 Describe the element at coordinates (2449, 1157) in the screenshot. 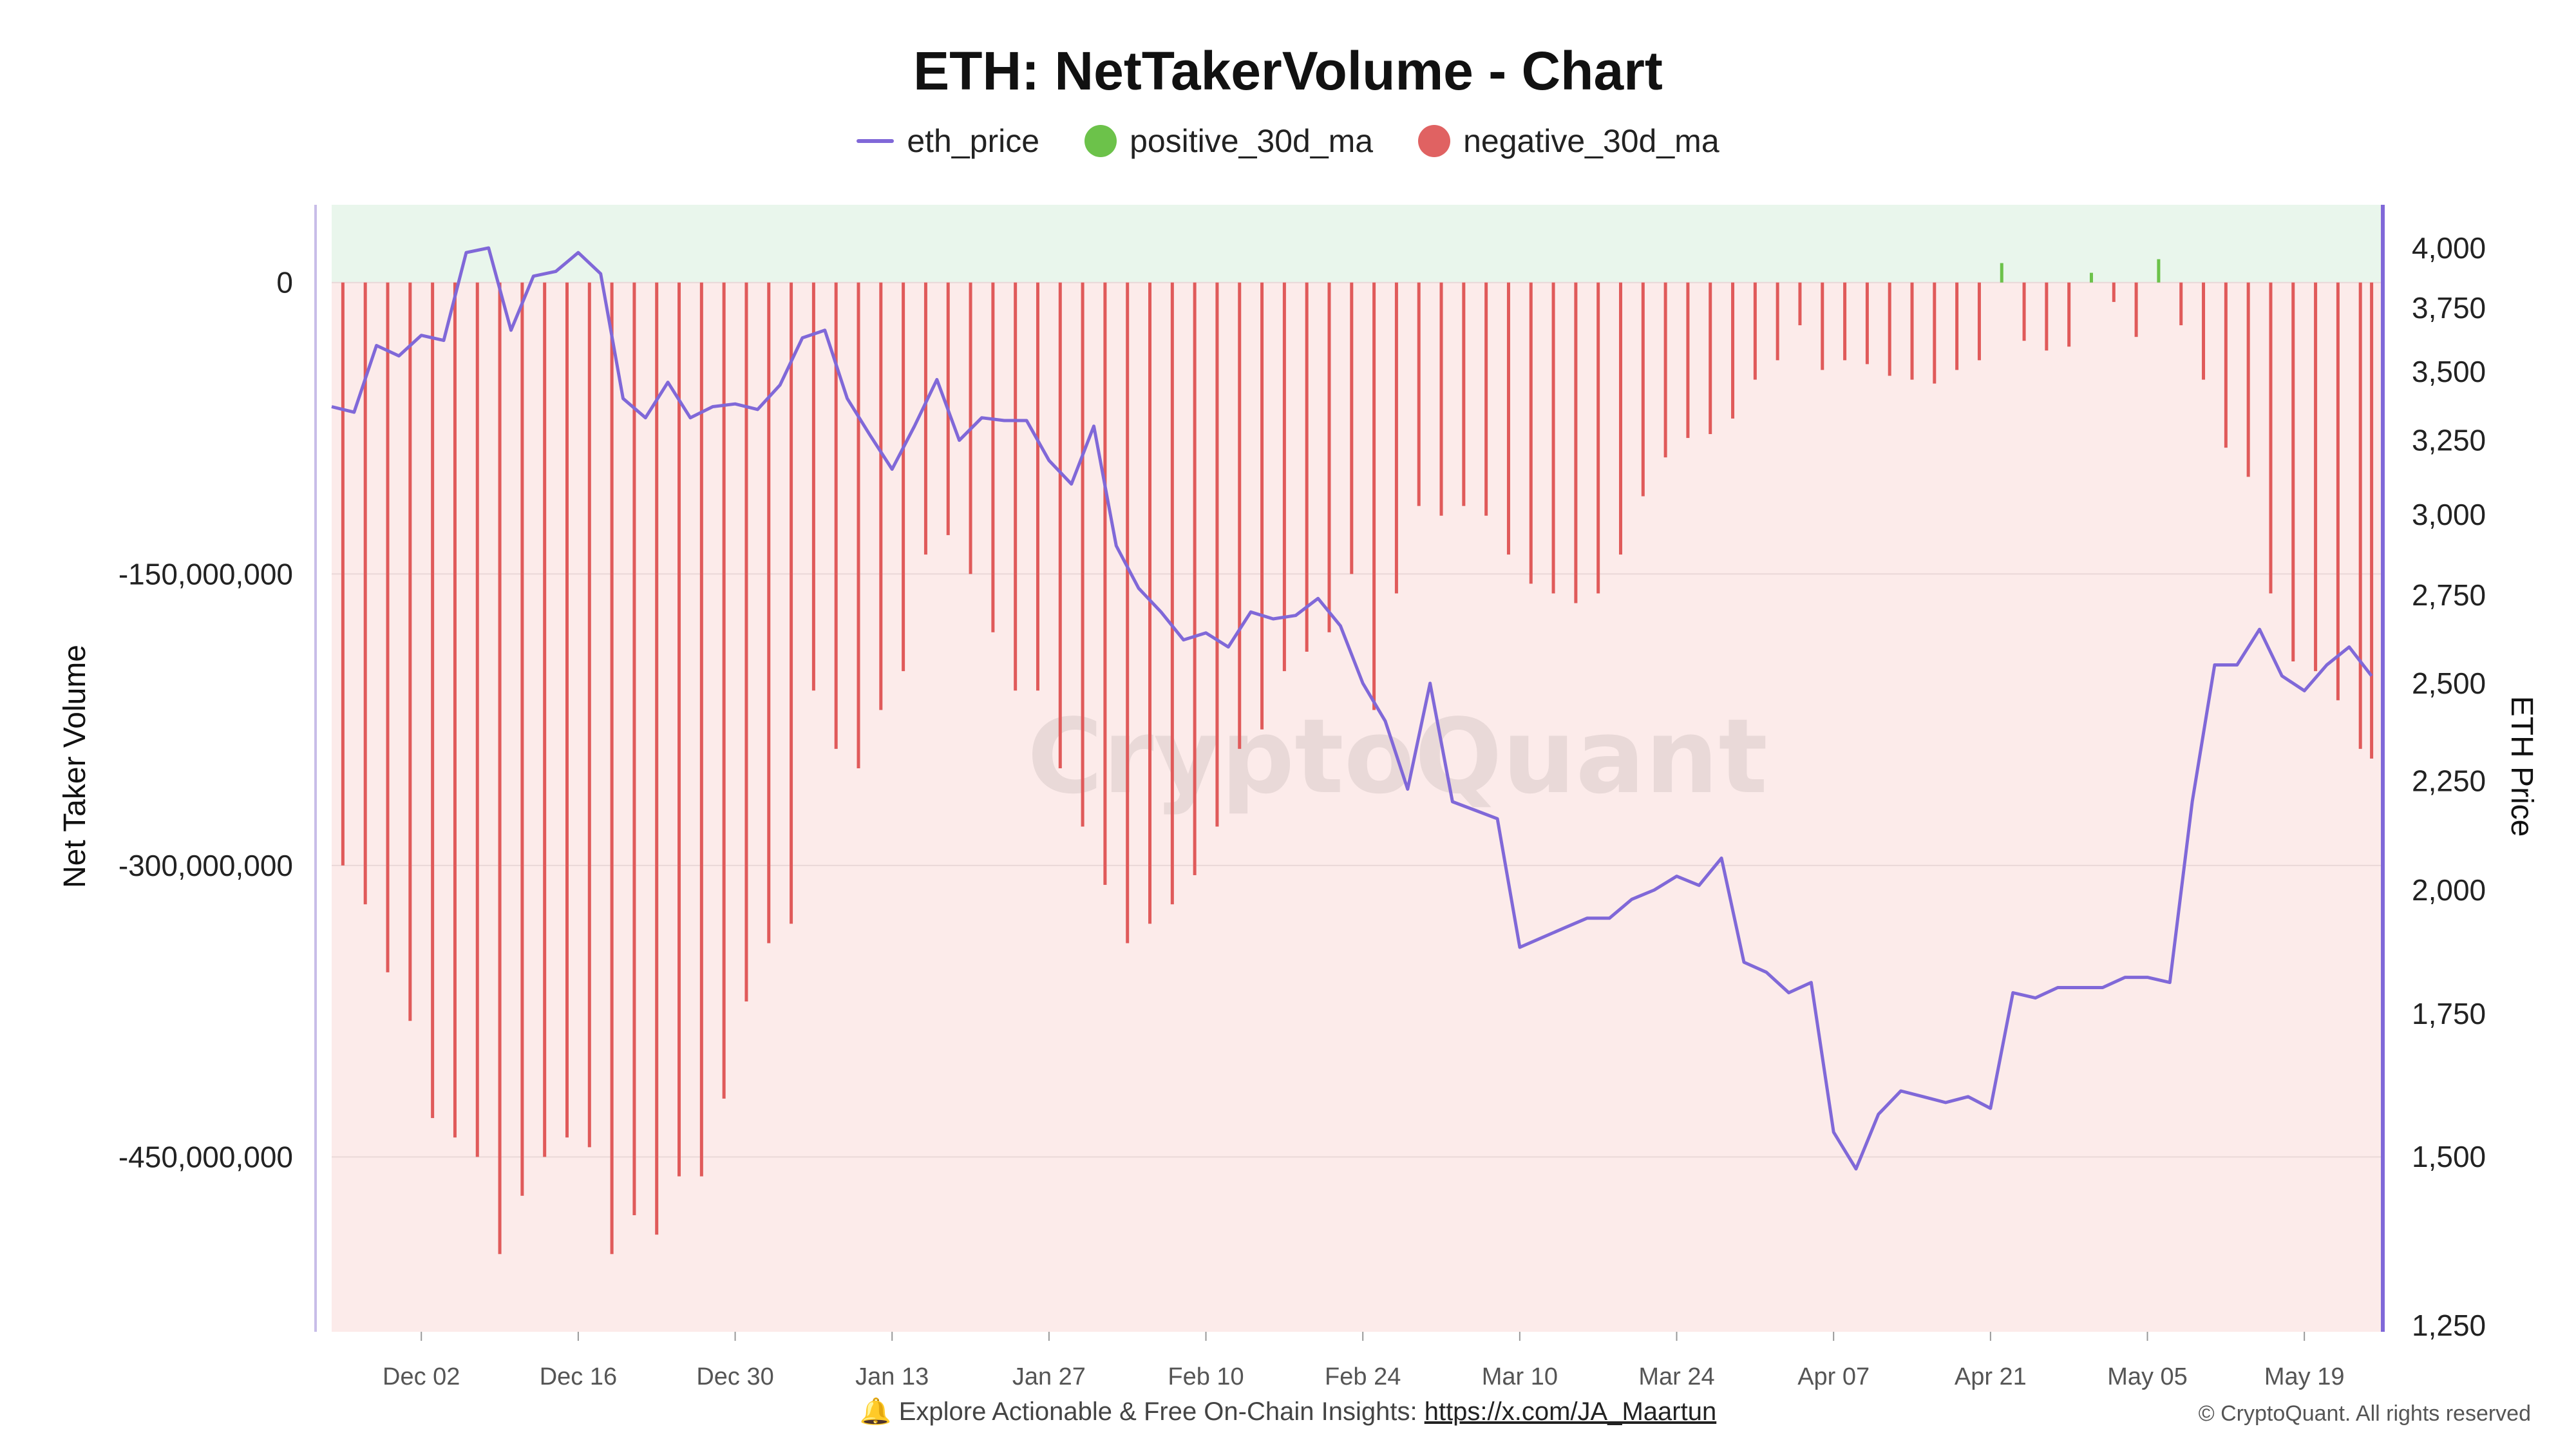

I see `y-right-tick-label: 1,500` at that location.